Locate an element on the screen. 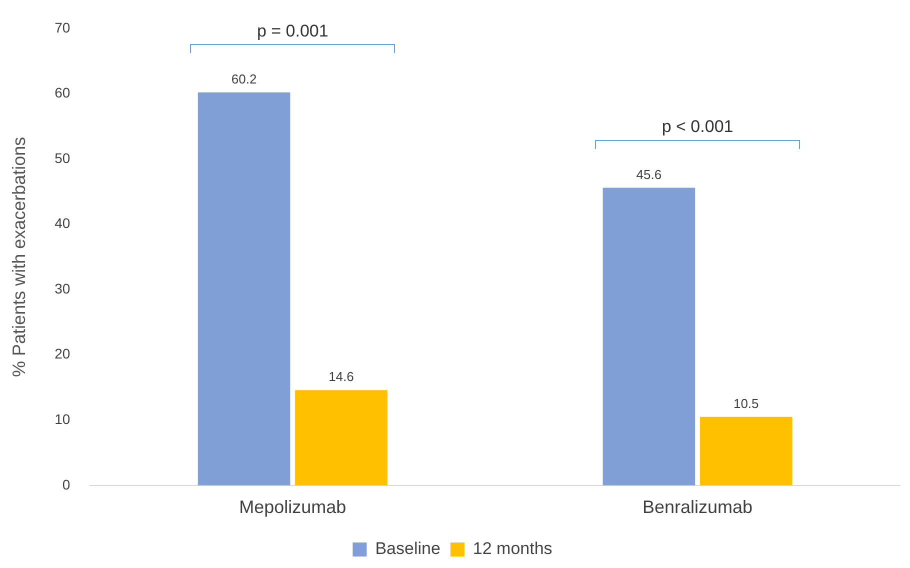  y-tick-label: 10 is located at coordinates (62, 418).